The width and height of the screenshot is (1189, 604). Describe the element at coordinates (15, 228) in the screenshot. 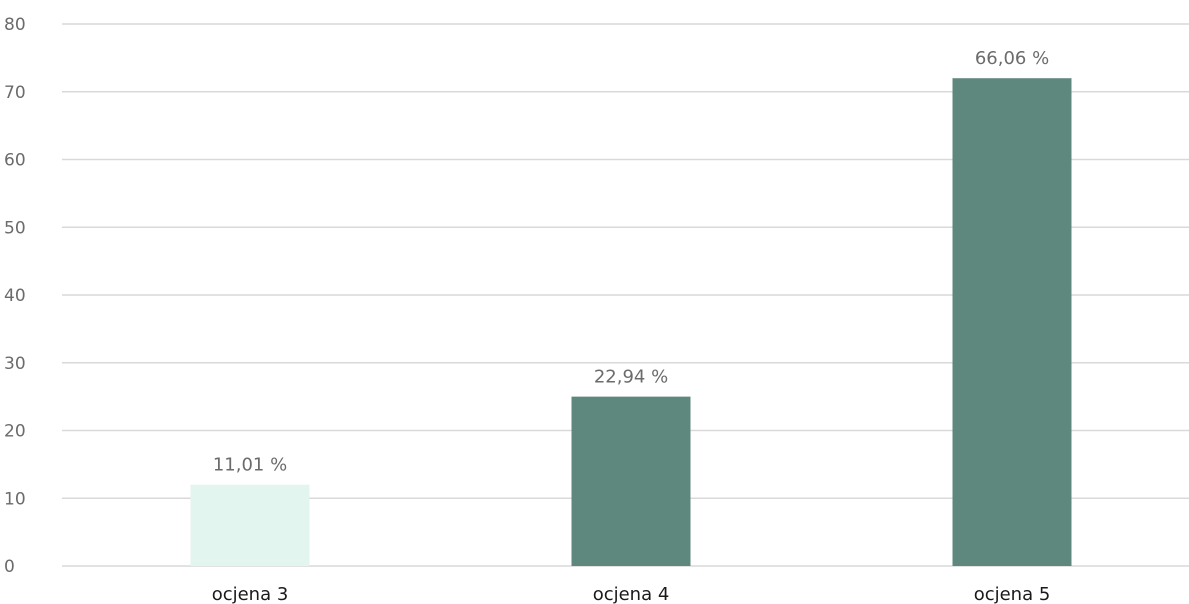

I see `y-tick-label: 50` at that location.